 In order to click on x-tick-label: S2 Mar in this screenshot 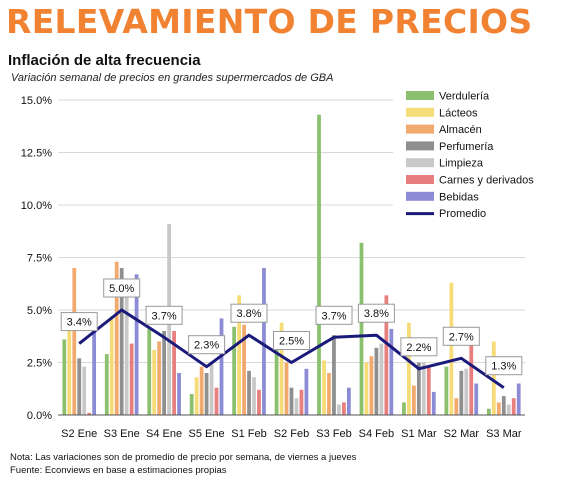, I will do `click(462, 434)`.